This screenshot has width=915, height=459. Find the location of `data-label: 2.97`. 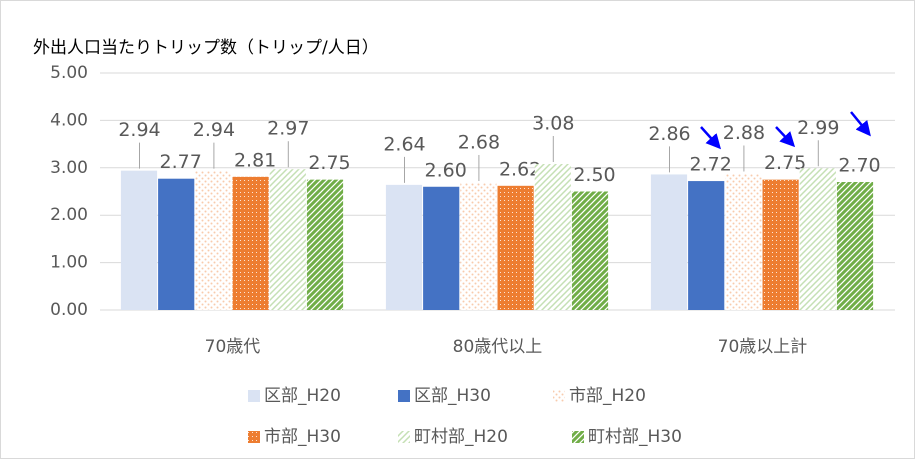

data-label: 2.97 is located at coordinates (288, 129).